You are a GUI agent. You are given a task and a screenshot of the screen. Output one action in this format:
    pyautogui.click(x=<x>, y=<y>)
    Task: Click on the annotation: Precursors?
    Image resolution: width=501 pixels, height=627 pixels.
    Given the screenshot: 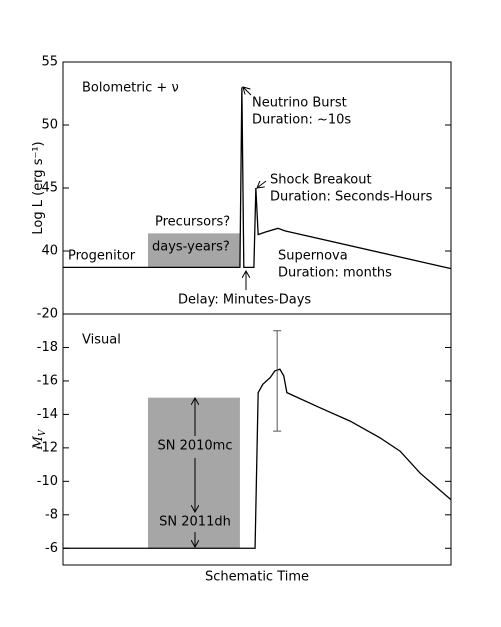 What is the action you would take?
    pyautogui.click(x=192, y=222)
    